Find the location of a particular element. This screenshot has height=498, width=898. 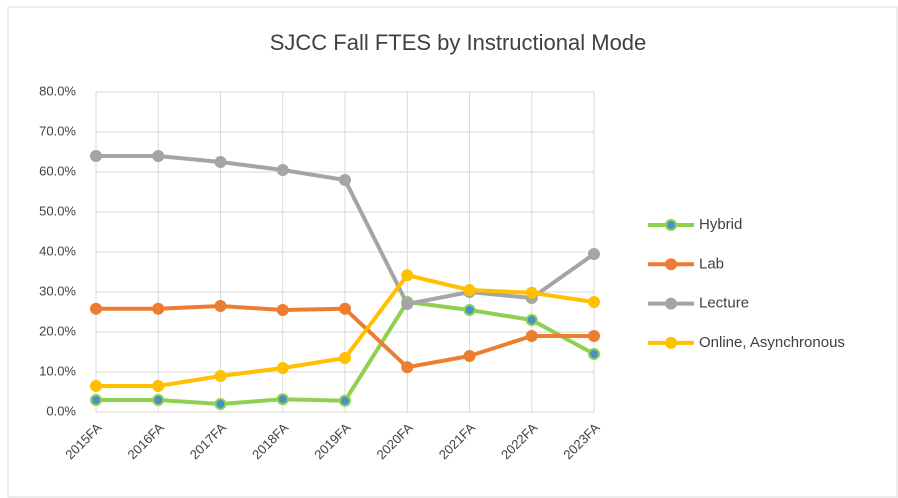

y-tick-label: 20.0% is located at coordinates (57, 330).